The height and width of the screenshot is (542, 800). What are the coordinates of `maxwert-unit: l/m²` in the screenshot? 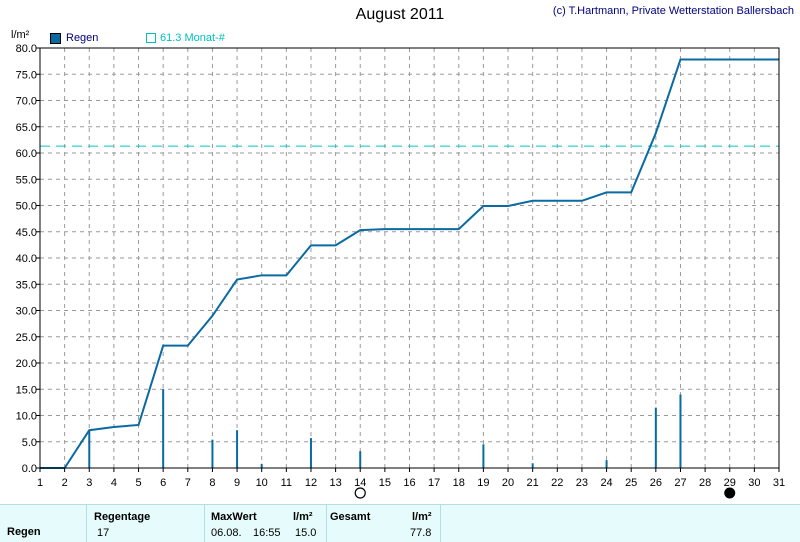 It's located at (303, 517).